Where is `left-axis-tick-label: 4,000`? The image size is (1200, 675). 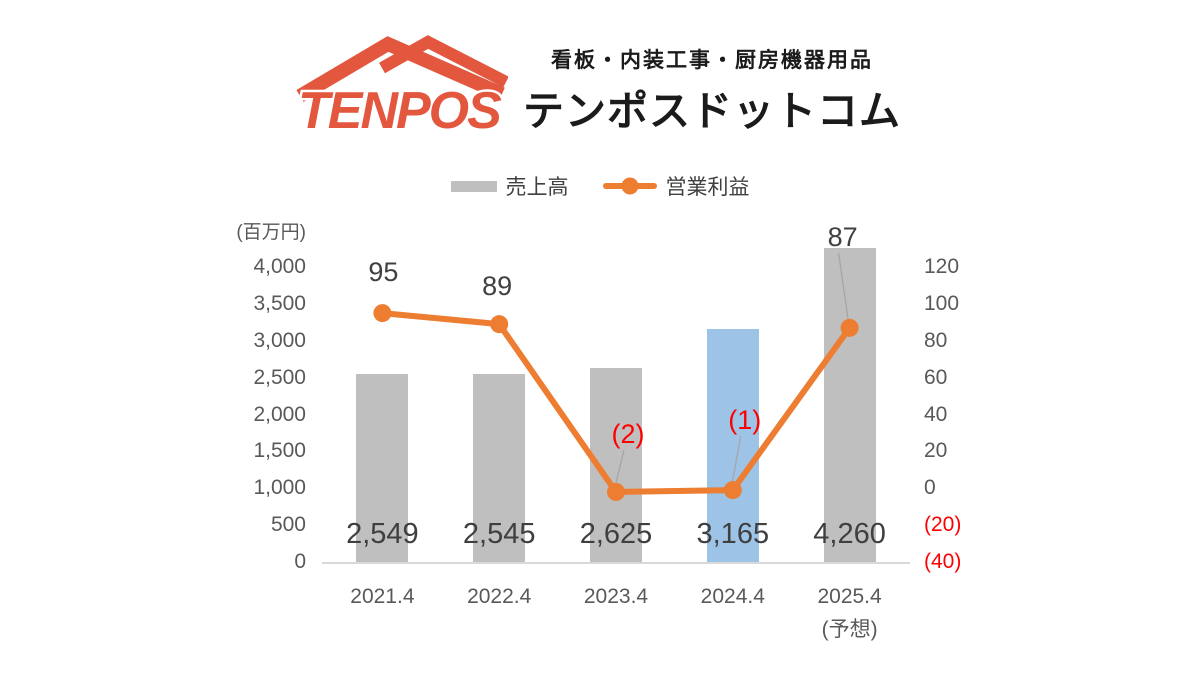 left-axis-tick-label: 4,000 is located at coordinates (279, 266).